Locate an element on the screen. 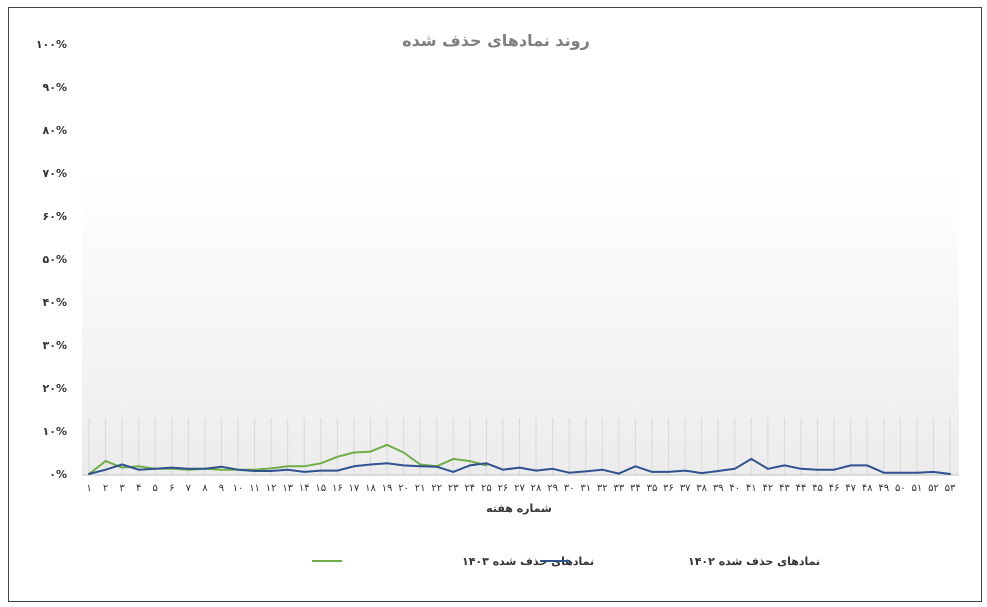 The width and height of the screenshot is (987, 607). x-tick-label: ۲۸ is located at coordinates (536, 488).